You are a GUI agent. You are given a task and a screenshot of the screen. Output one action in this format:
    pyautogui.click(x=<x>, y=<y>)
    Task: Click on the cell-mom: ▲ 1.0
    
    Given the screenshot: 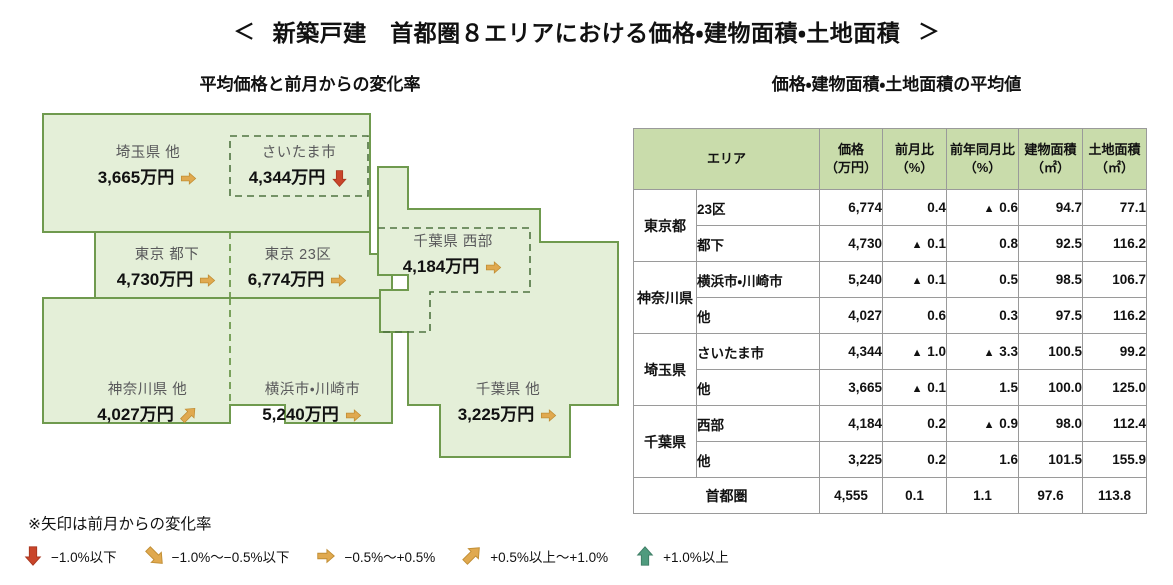 What is the action you would take?
    pyautogui.click(x=914, y=351)
    